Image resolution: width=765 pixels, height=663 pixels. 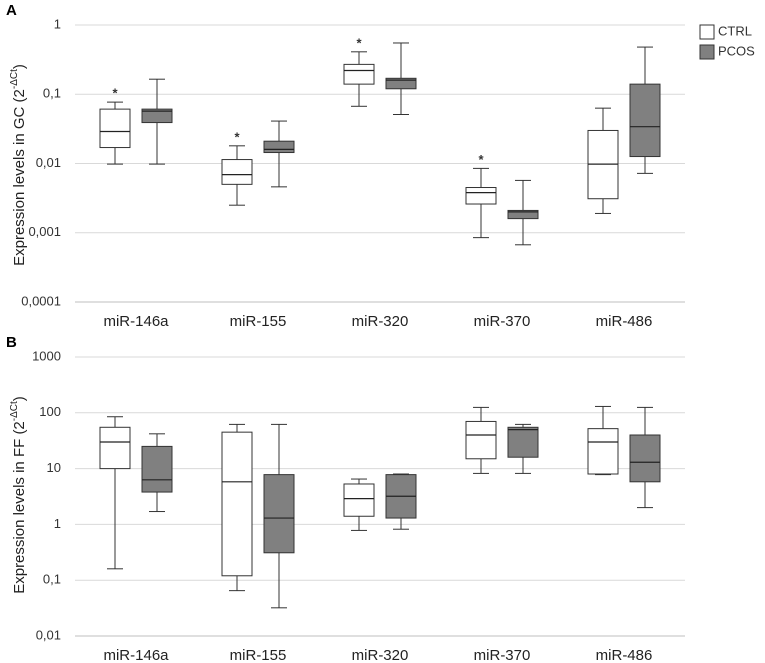 What do you see at coordinates (50, 411) in the screenshot?
I see `y-tick-label: 100` at bounding box center [50, 411].